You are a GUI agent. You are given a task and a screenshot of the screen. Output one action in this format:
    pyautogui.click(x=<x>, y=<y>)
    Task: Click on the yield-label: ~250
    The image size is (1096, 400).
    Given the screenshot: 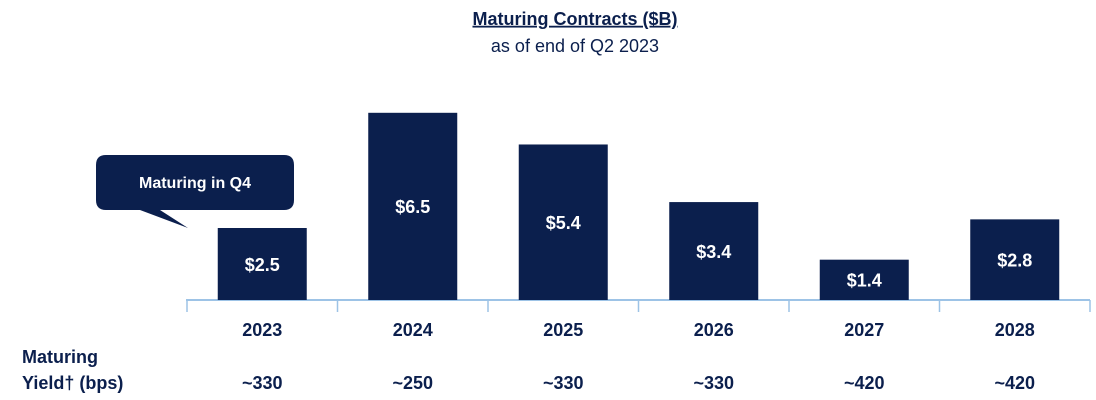 What is the action you would take?
    pyautogui.click(x=412, y=383)
    